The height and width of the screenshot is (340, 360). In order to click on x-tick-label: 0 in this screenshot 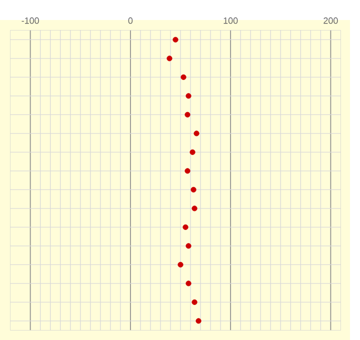, I will do `click(130, 20)`.